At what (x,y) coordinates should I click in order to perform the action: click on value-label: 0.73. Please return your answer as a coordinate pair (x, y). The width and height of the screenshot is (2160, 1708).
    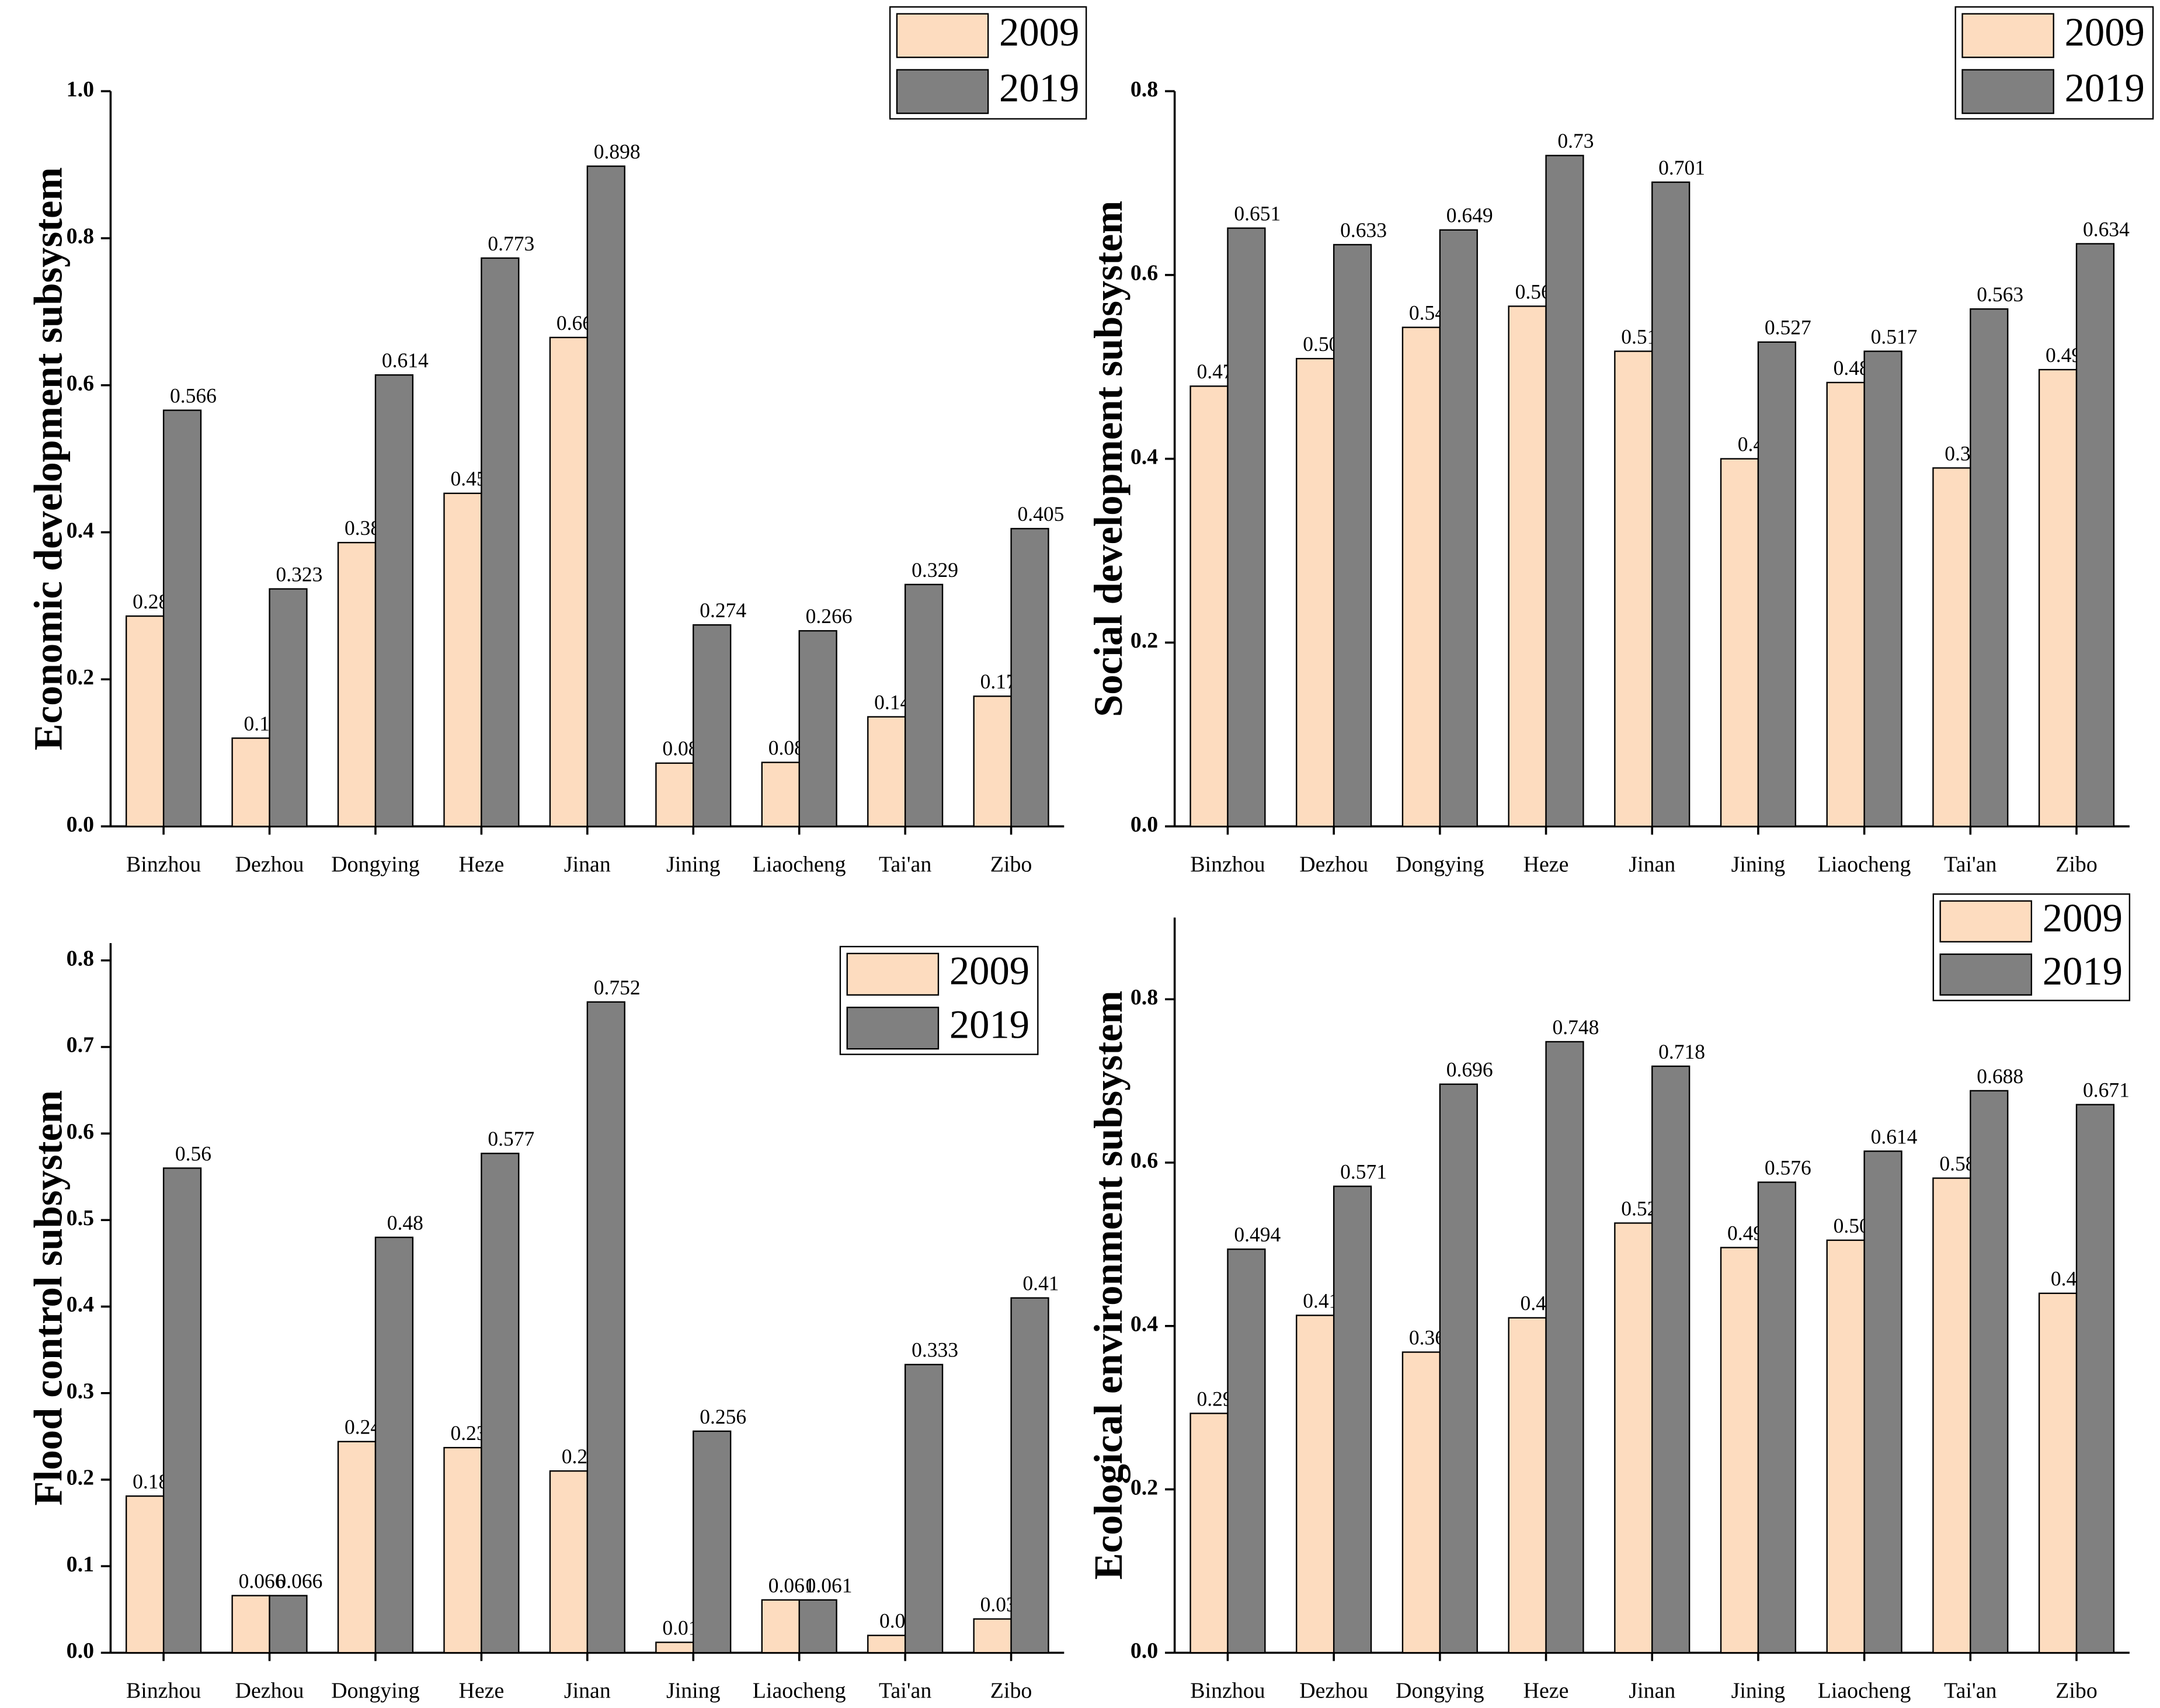
    Looking at the image, I should click on (1575, 140).